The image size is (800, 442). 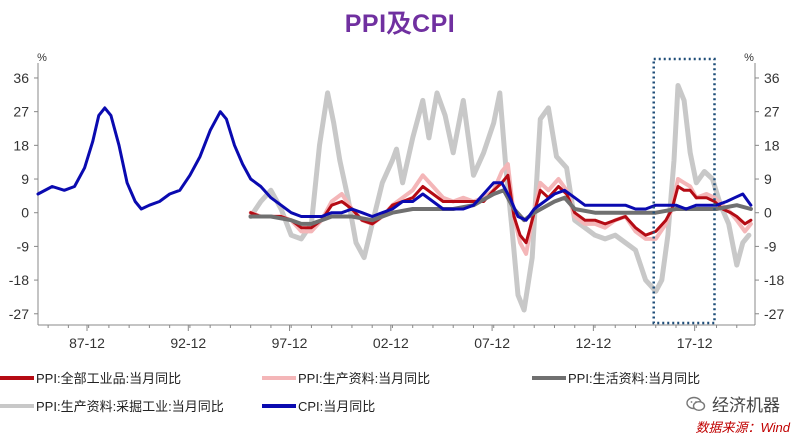 I want to click on x-tick-label: 07-12, so click(x=492, y=343).